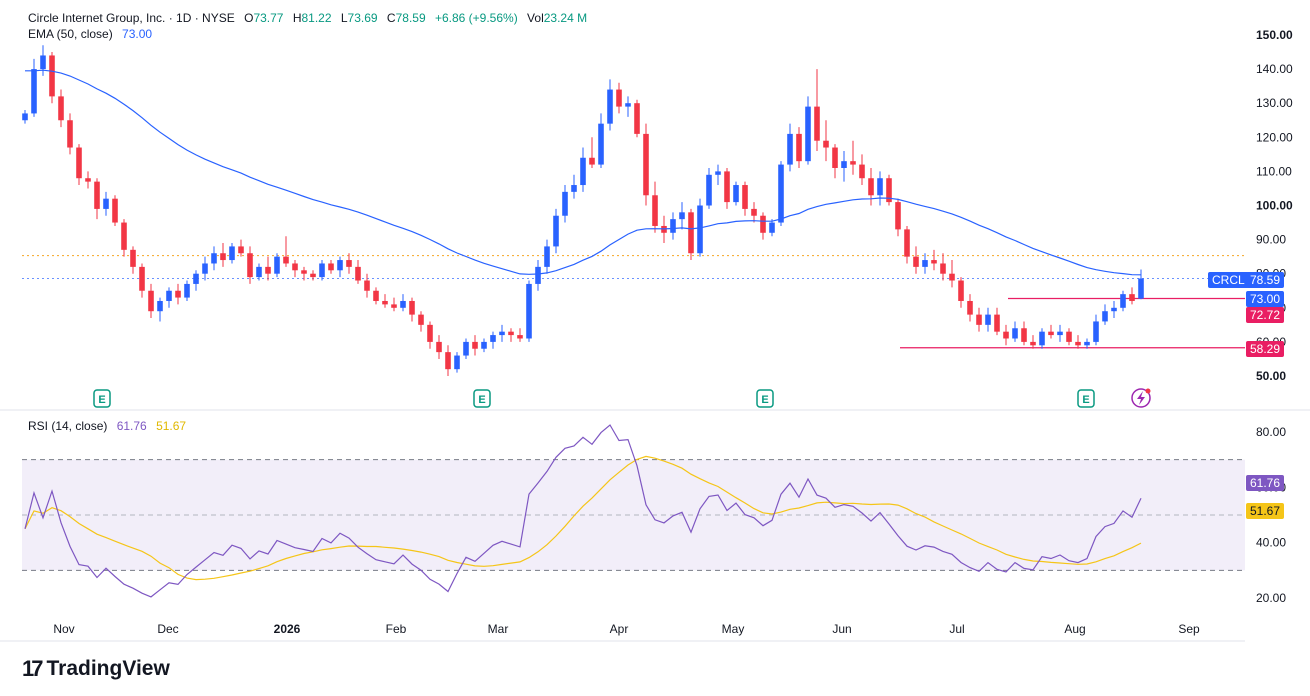 The width and height of the screenshot is (1310, 696). I want to click on news-flash-bolt, so click(1141, 398).